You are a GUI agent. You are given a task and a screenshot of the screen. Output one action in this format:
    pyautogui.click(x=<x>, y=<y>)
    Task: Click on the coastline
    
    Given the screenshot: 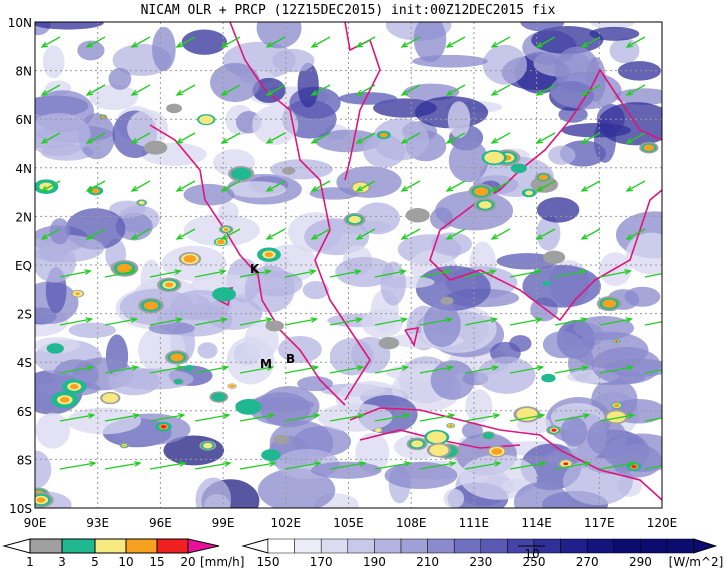 What is the action you would take?
    pyautogui.click(x=247, y=265)
    